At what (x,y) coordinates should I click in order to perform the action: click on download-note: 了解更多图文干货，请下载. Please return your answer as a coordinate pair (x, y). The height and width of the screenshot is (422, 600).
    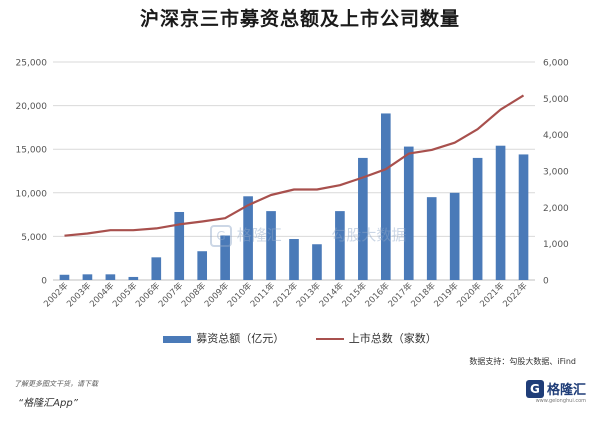
    Looking at the image, I should click on (56, 384).